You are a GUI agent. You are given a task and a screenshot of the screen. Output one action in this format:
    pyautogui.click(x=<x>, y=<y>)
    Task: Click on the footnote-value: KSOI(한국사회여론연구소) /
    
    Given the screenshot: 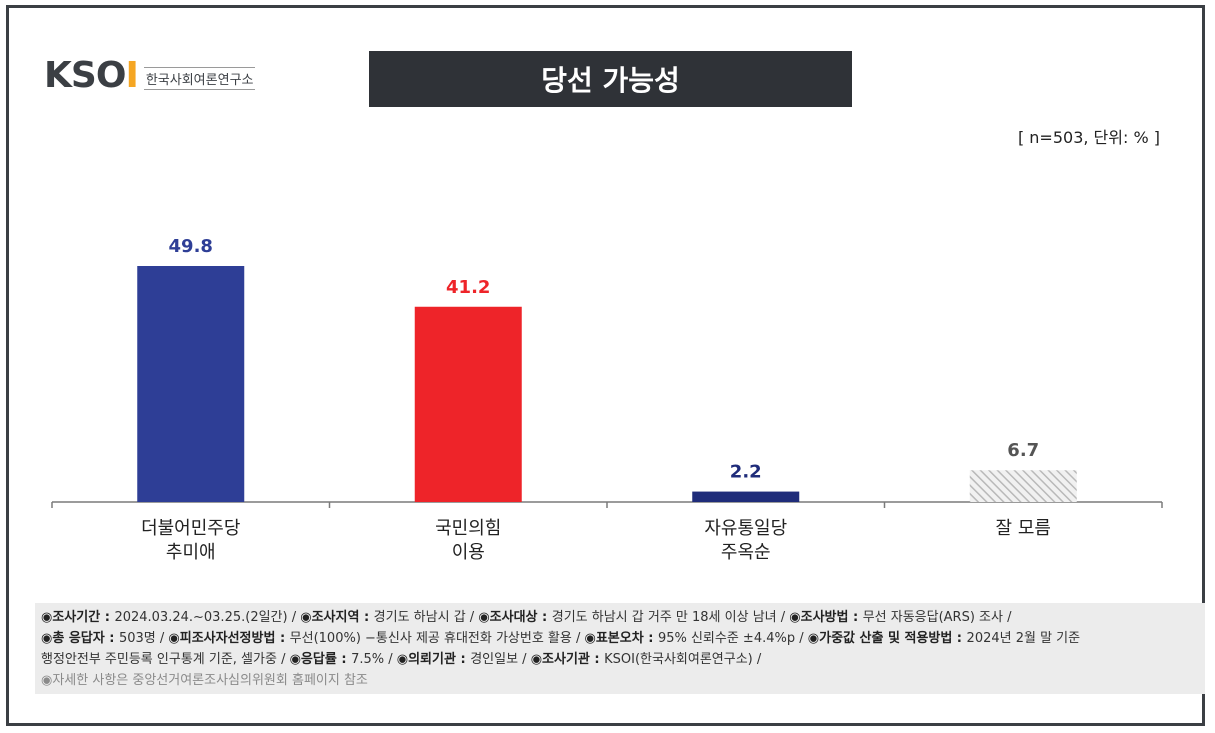 What is the action you would take?
    pyautogui.click(x=683, y=659)
    